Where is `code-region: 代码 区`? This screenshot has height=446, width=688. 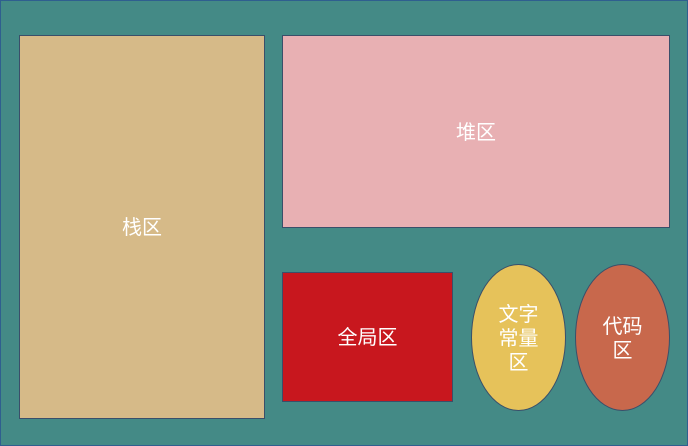
code-region: 代码 区 is located at coordinates (622, 337).